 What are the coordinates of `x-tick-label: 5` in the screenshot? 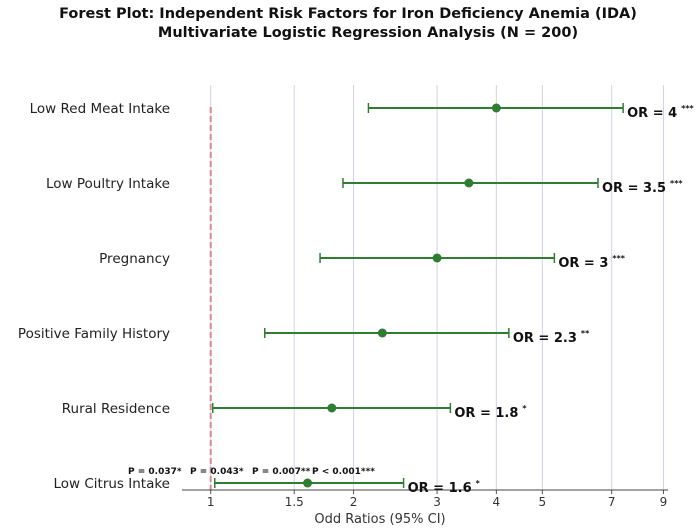 It's located at (543, 502).